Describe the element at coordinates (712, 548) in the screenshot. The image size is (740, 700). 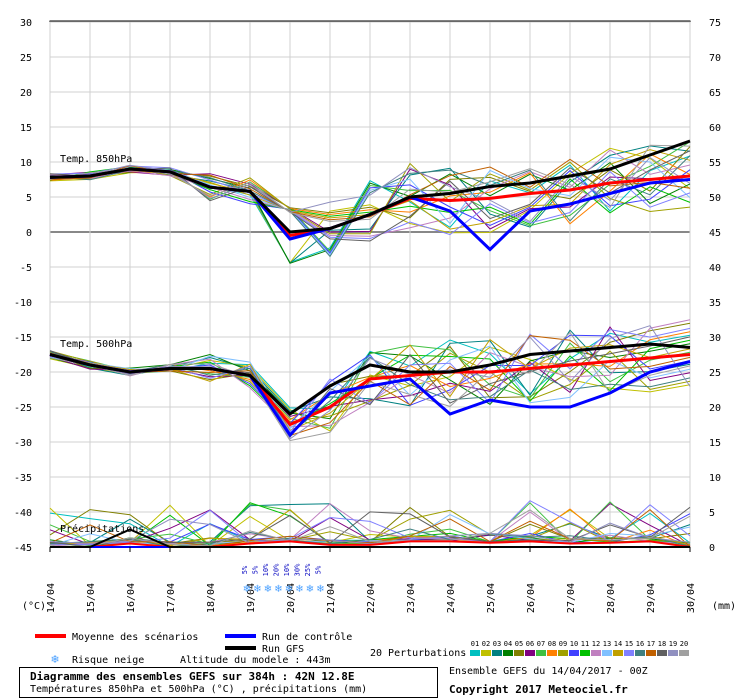
I see `right-tick-label: 0` at that location.